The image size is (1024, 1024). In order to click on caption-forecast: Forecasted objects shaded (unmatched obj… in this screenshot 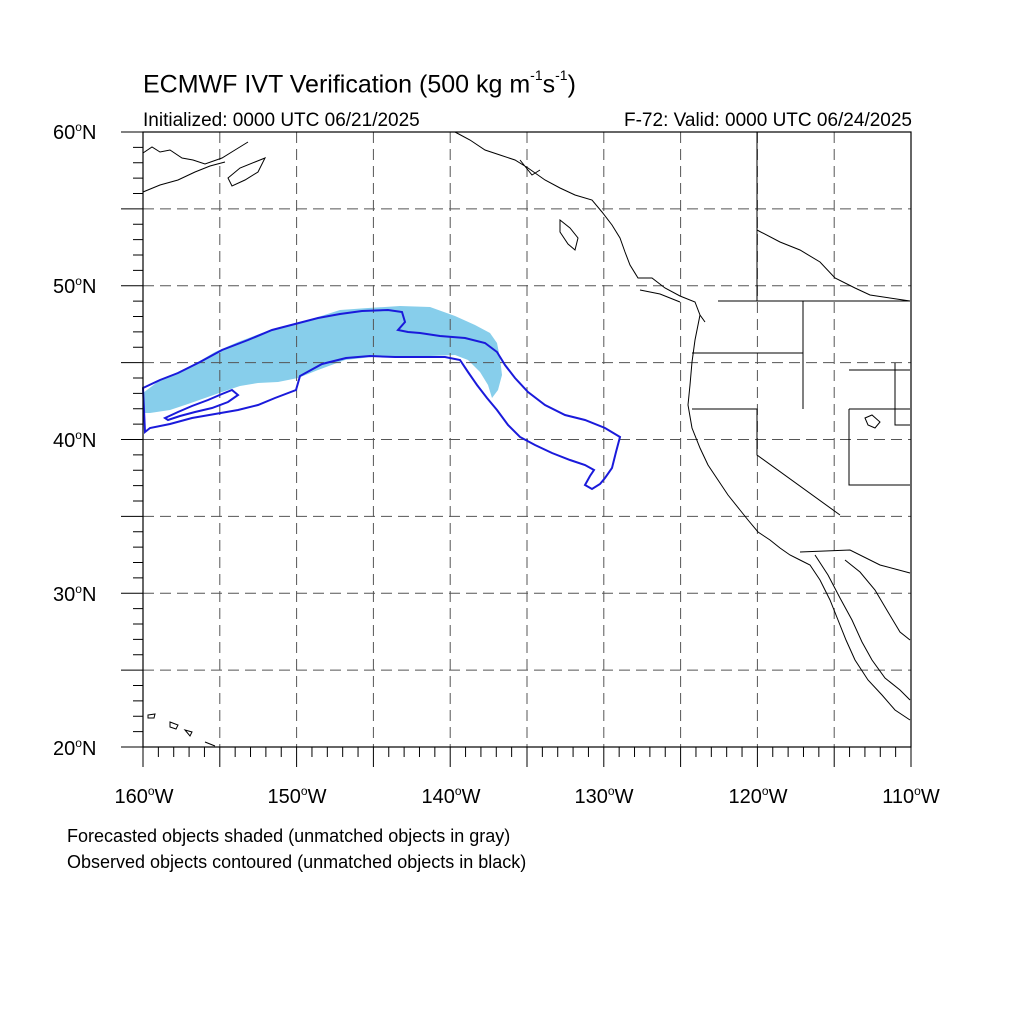, I will do `click(289, 836)`.